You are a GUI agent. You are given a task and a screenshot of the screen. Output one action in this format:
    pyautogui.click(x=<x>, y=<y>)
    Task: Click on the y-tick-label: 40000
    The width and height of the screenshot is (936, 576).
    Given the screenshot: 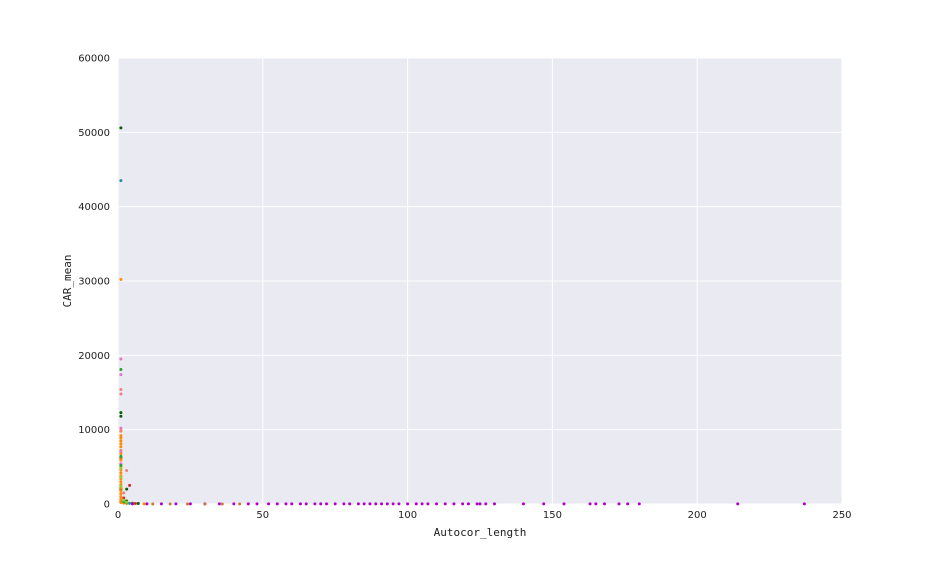 What is the action you would take?
    pyautogui.click(x=94, y=207)
    